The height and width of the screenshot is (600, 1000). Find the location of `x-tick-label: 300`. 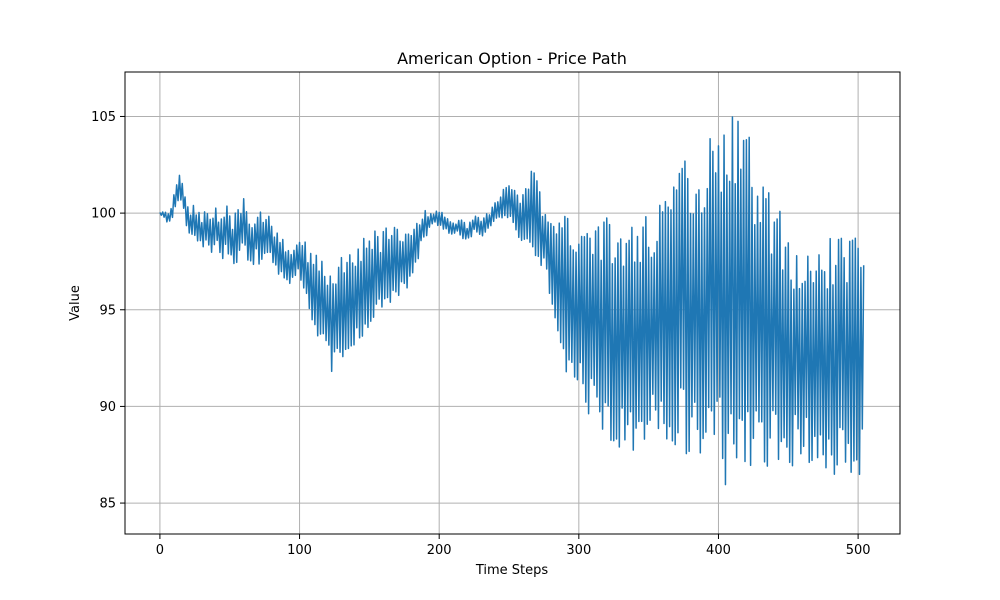

x-tick-label: 300 is located at coordinates (578, 550).